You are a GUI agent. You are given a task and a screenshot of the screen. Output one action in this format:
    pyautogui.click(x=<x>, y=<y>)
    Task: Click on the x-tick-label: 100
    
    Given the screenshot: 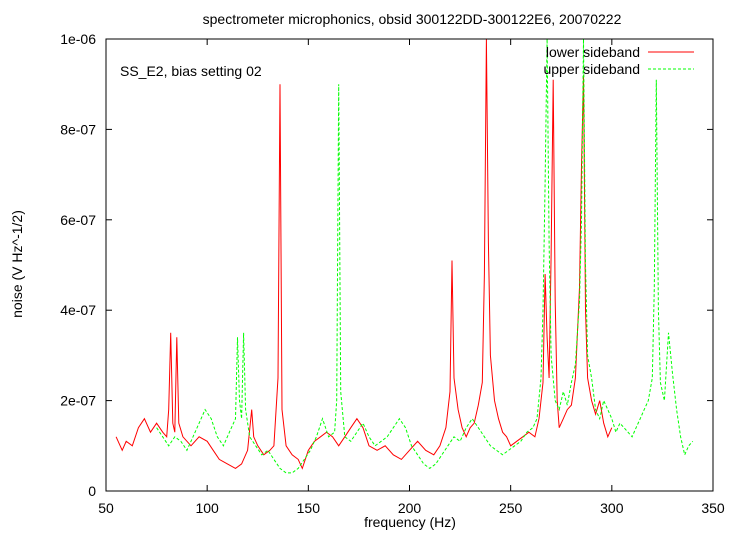 What is the action you would take?
    pyautogui.click(x=207, y=508)
    